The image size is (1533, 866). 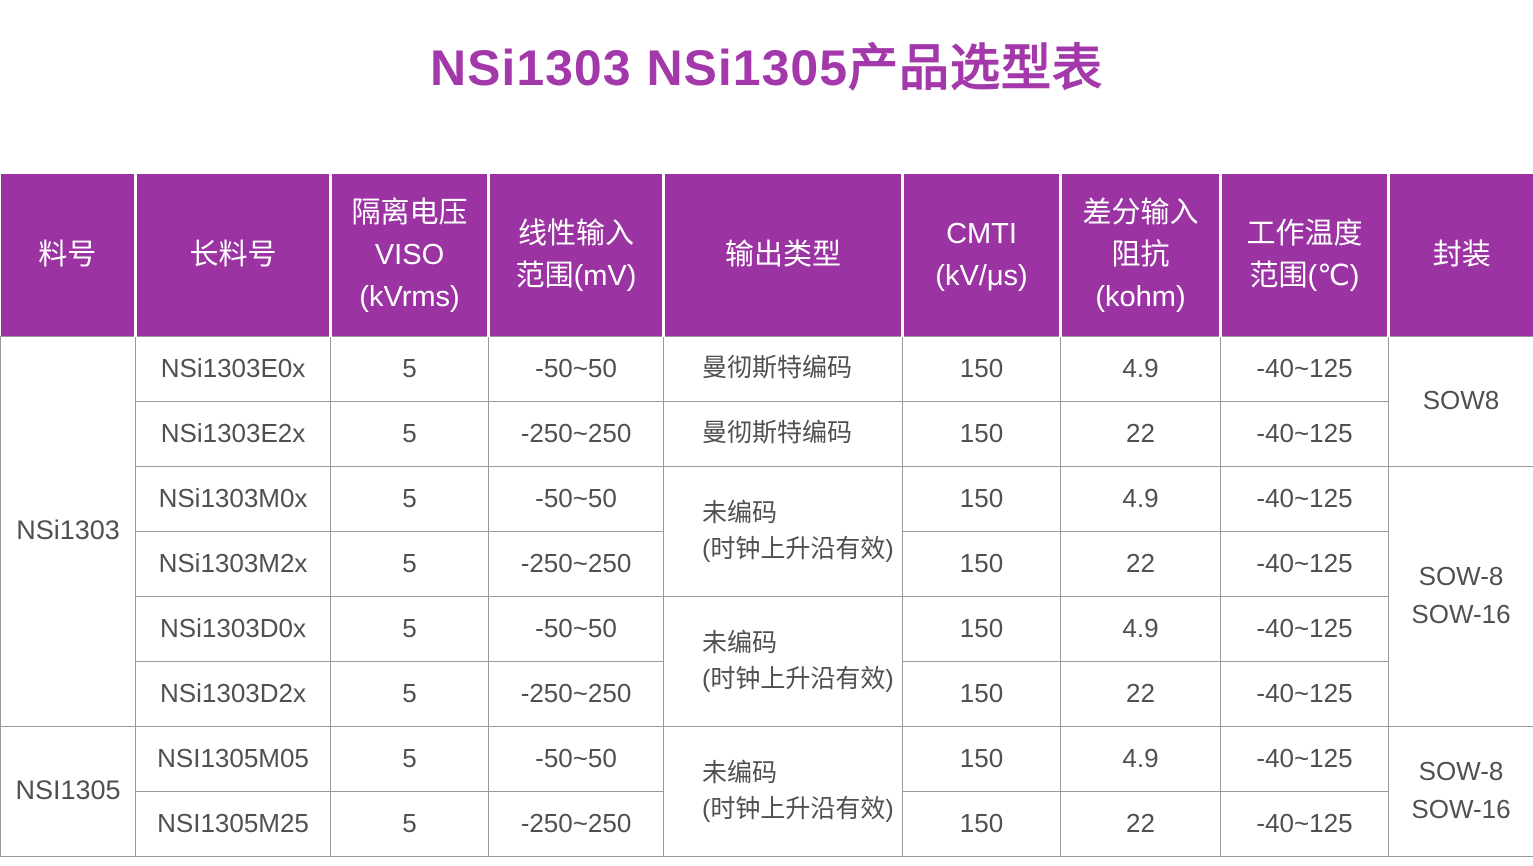 What do you see at coordinates (233, 498) in the screenshot?
I see `long-part-cell: NSi1303M0x` at bounding box center [233, 498].